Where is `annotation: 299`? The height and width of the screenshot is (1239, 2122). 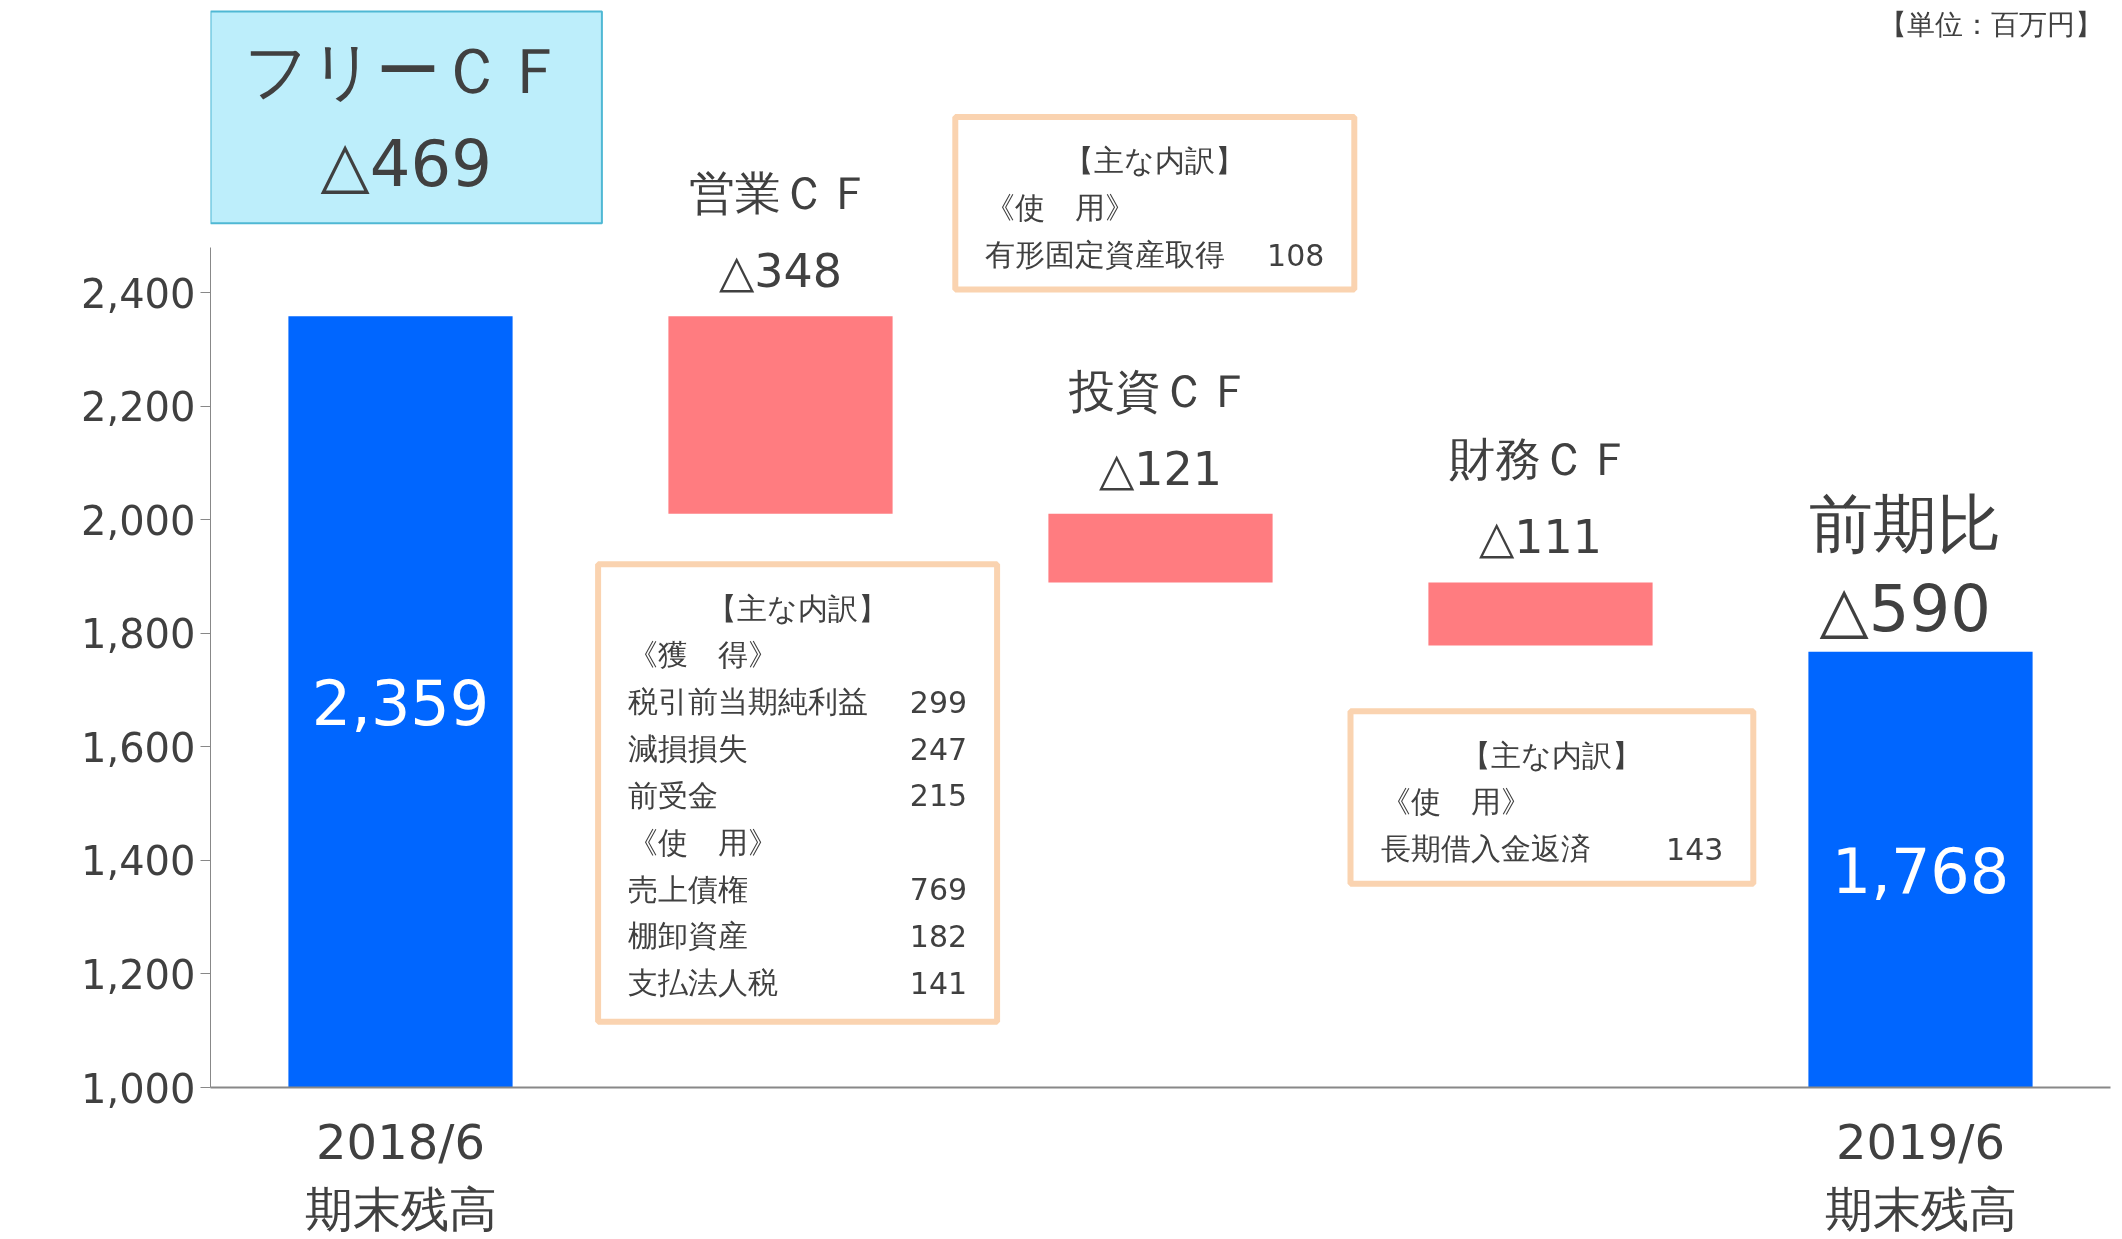
annotation: 299 is located at coordinates (938, 702).